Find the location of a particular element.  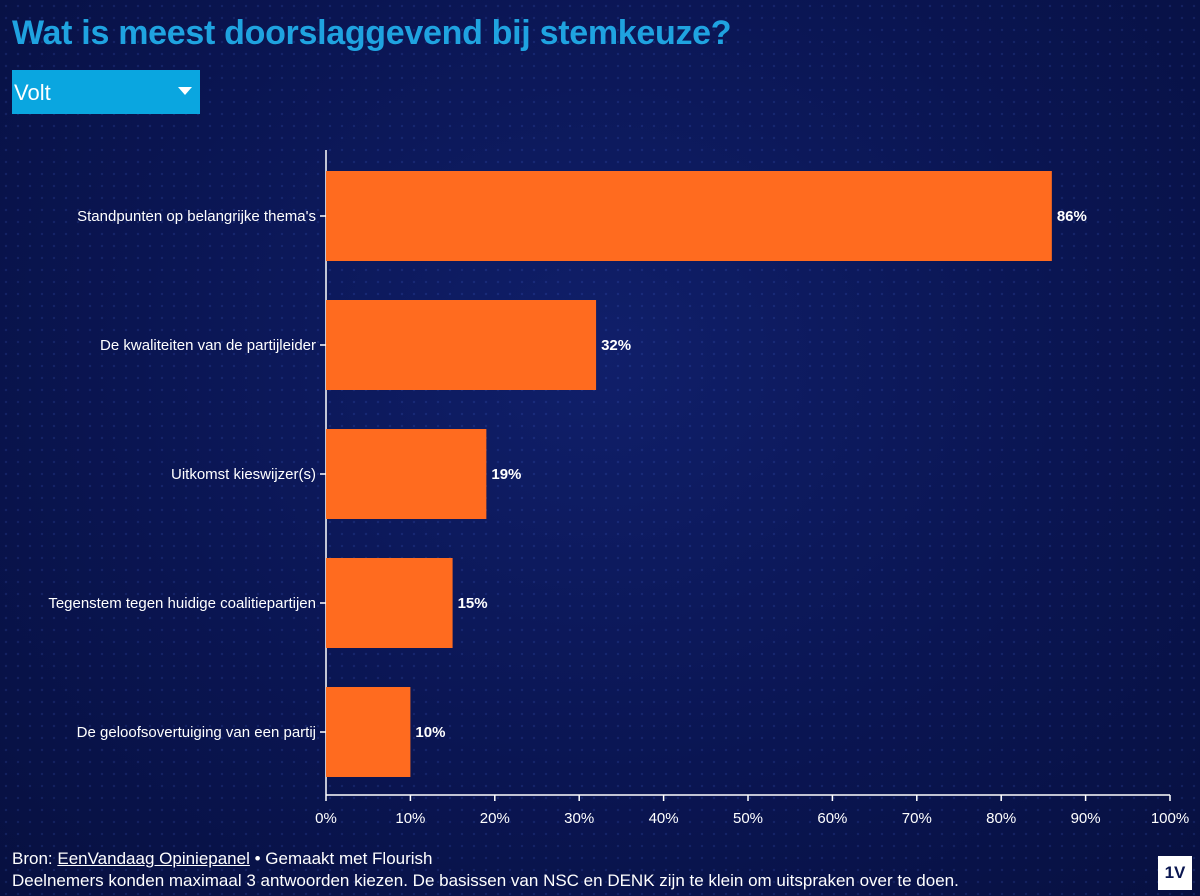

category-label: Uitkomst kieswijzer(s) is located at coordinates (243, 474).